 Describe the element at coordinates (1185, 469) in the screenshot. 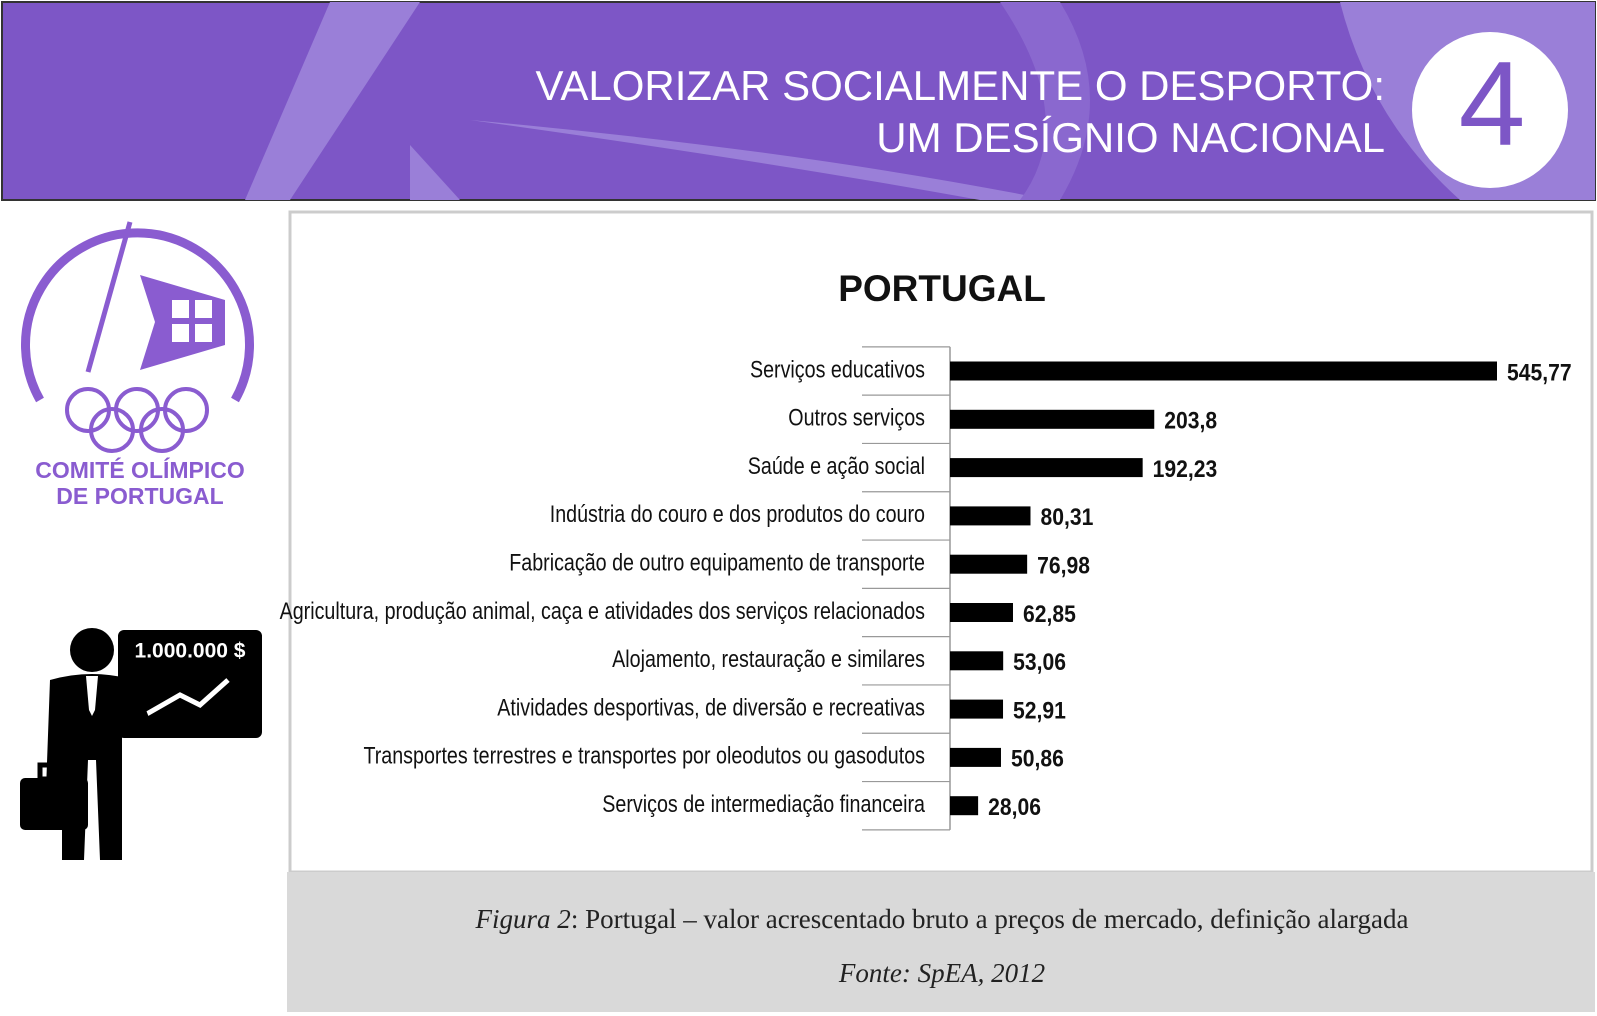

I see `value-label: 192,23` at that location.